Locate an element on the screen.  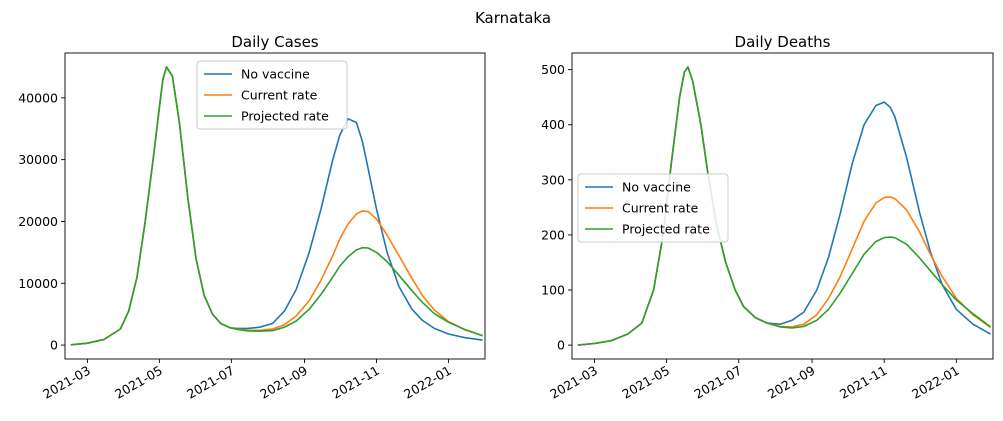
y-tick-label: 100 is located at coordinates (553, 290).